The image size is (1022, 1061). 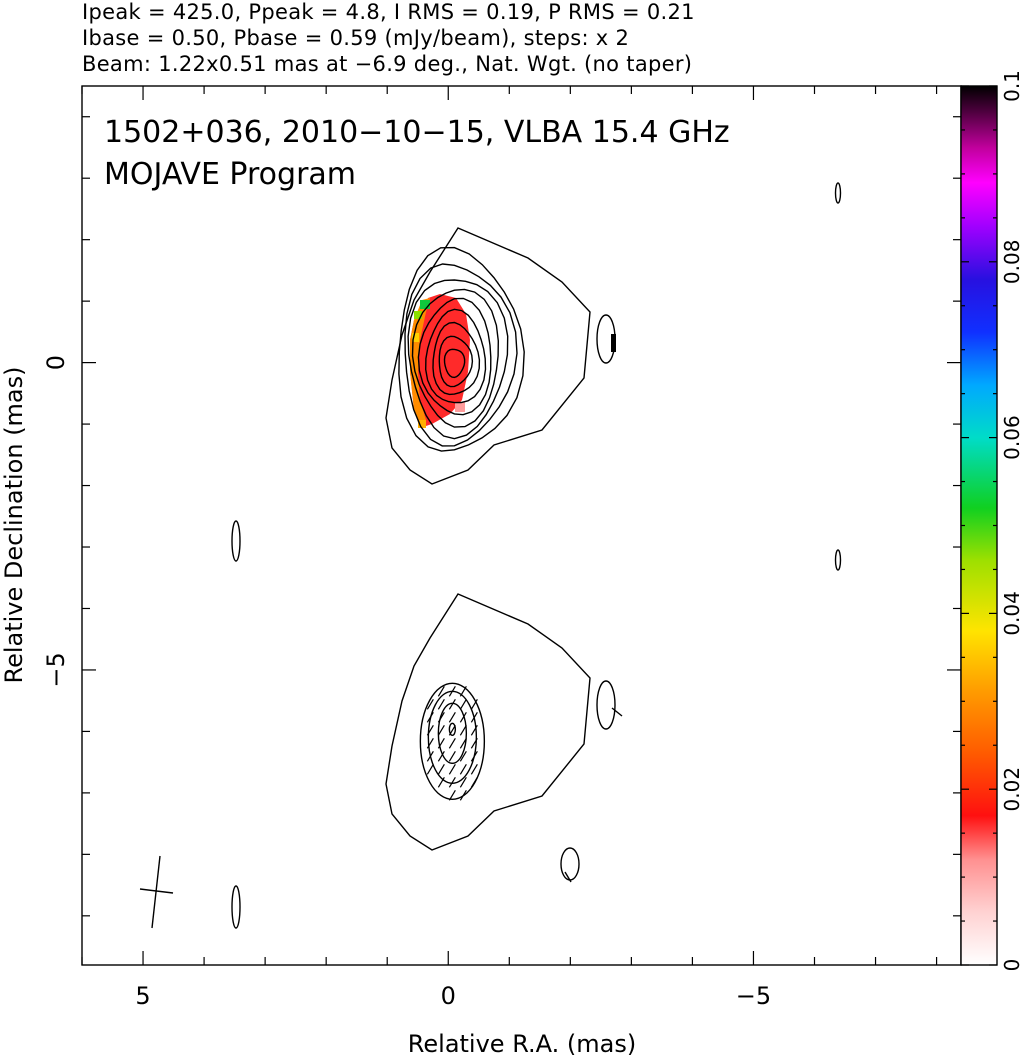 I want to click on colorbar-tick-label: 0.04, so click(x=1011, y=613).